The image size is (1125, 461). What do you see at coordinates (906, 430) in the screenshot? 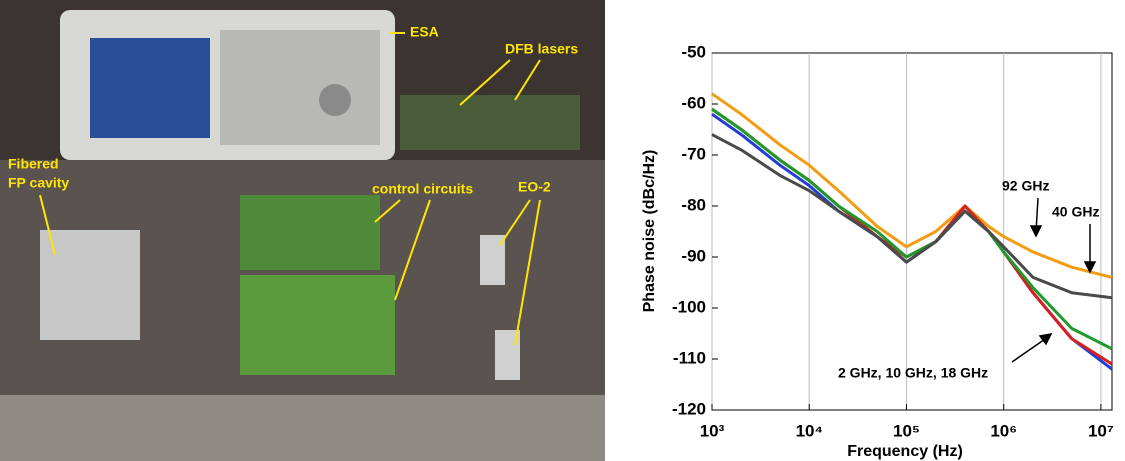
I see `x-tick-label: 10⁵` at bounding box center [906, 430].